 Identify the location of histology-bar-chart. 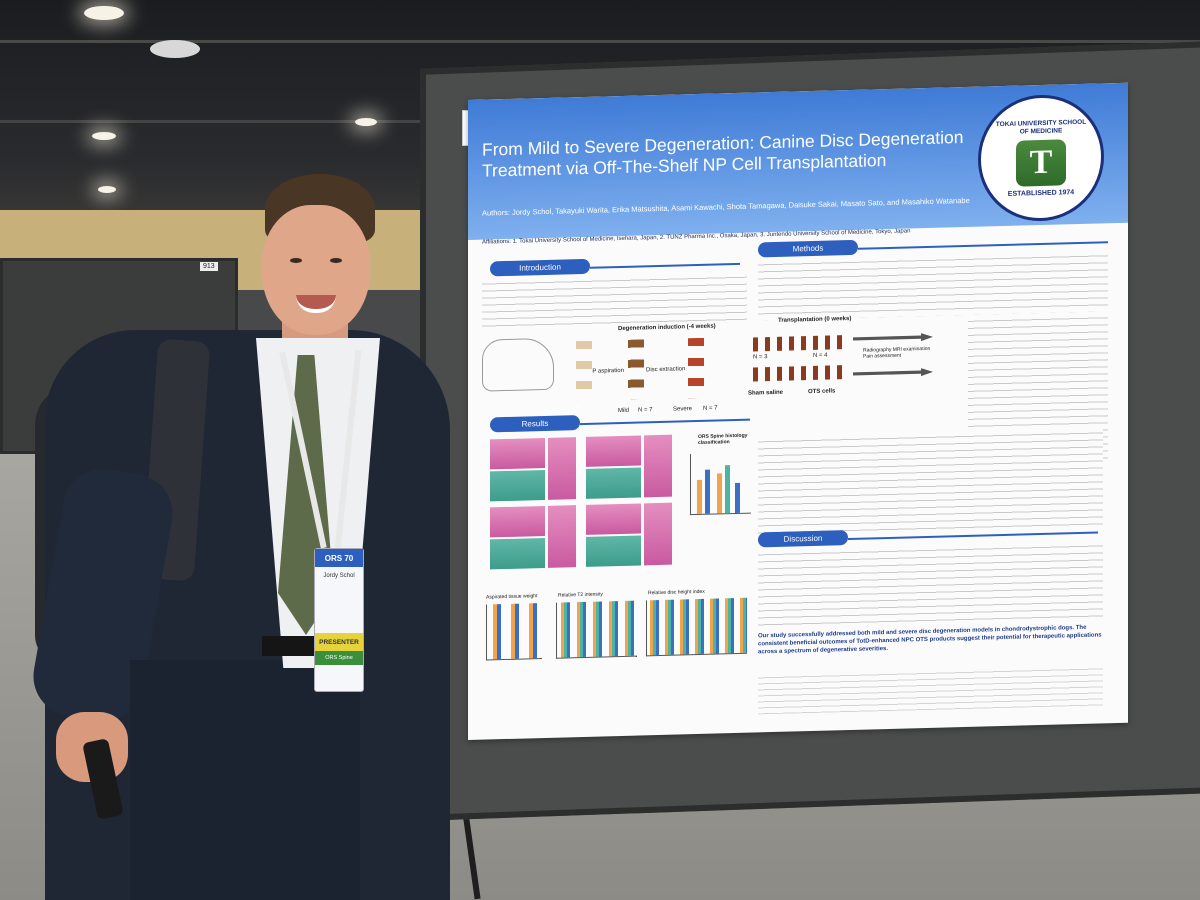
(720, 484).